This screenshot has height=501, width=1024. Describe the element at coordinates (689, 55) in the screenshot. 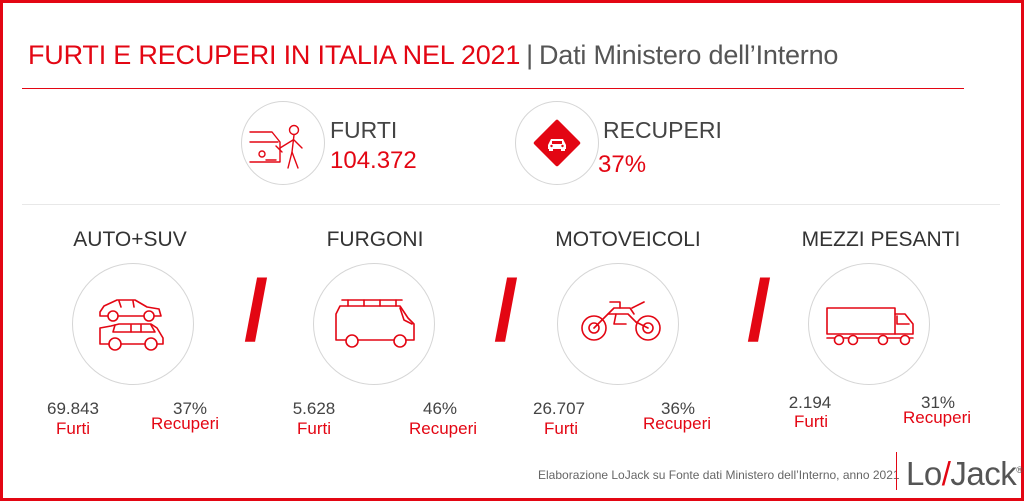

I see `title-subtitle: Dati Ministero dell’Interno` at that location.